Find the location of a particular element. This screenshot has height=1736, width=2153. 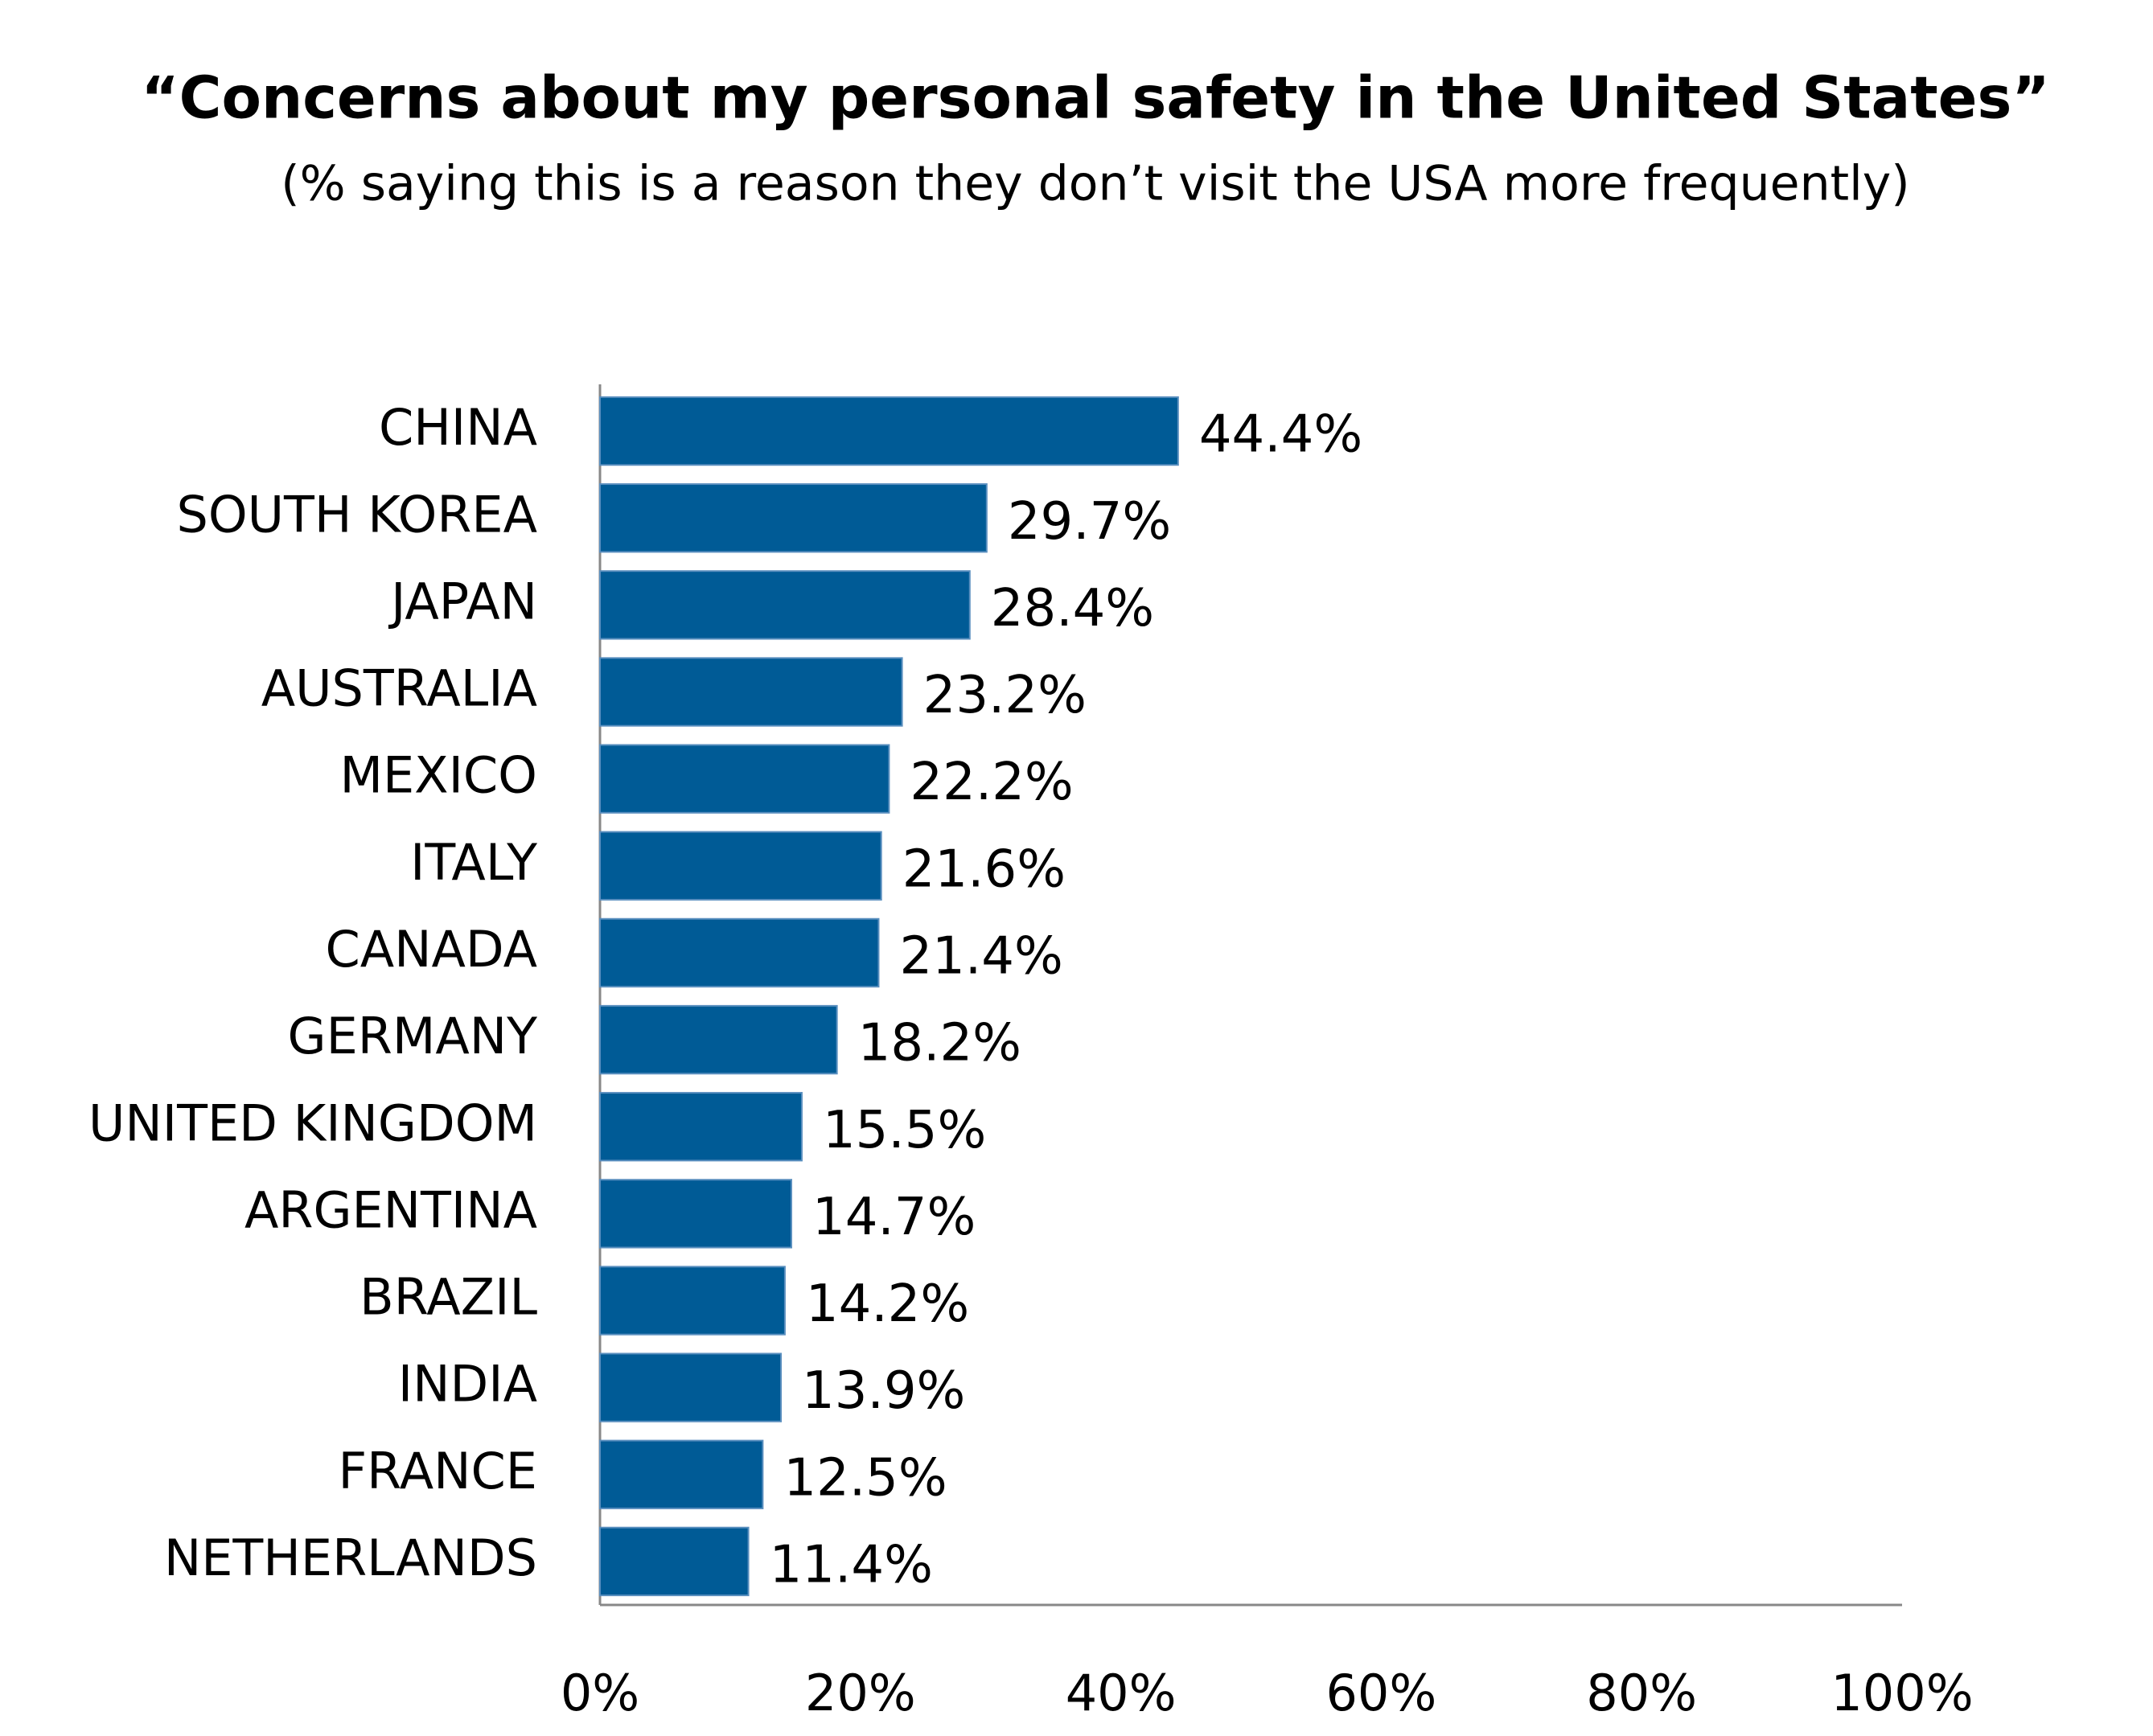

value-label: 11.4% is located at coordinates (852, 1565).